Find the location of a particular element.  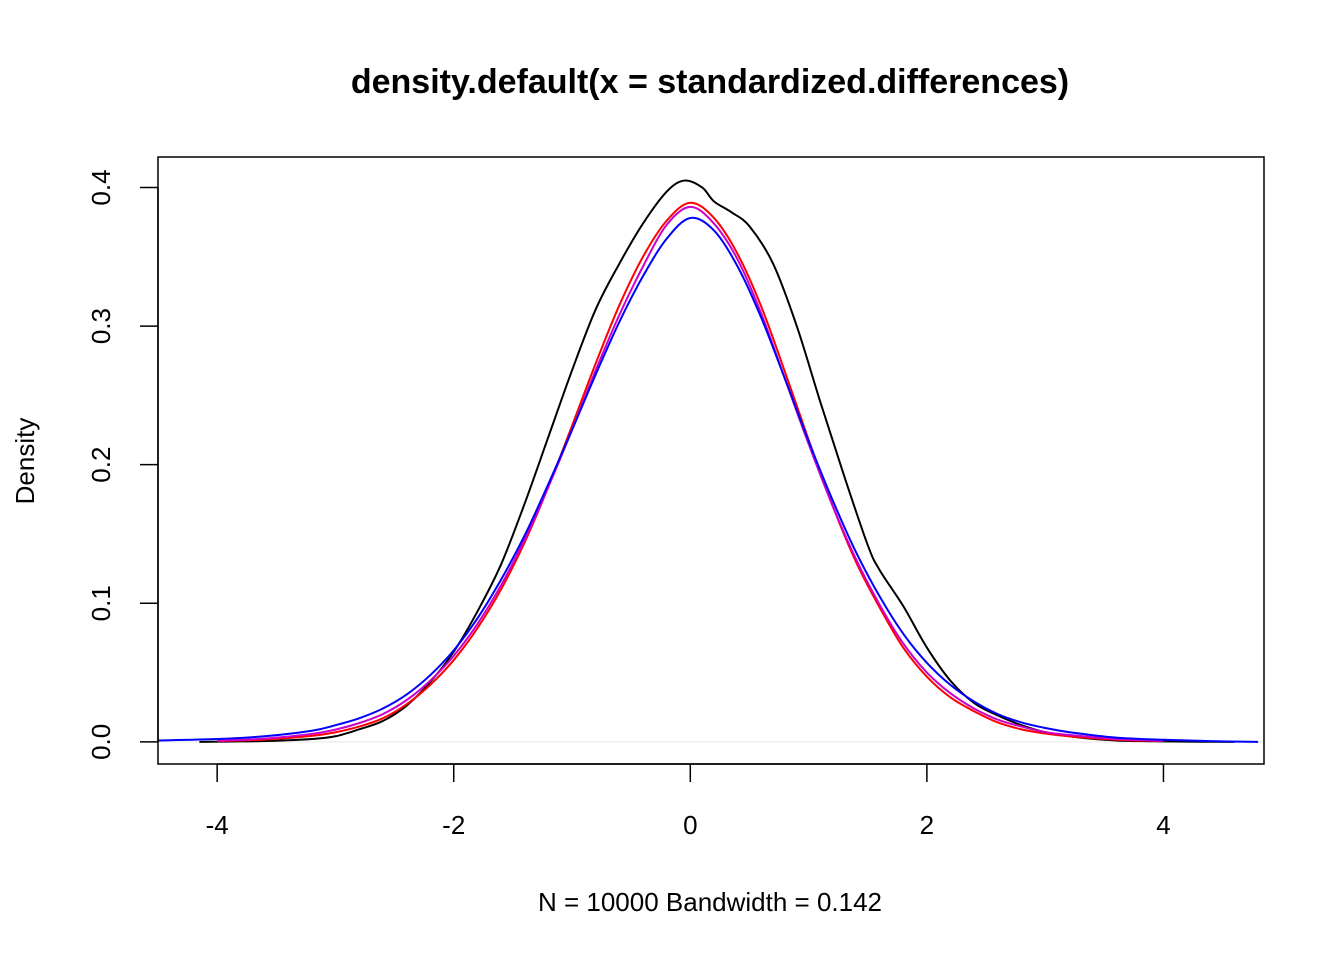

x-axis: -4 -2 0 2 4 is located at coordinates (688, 801).